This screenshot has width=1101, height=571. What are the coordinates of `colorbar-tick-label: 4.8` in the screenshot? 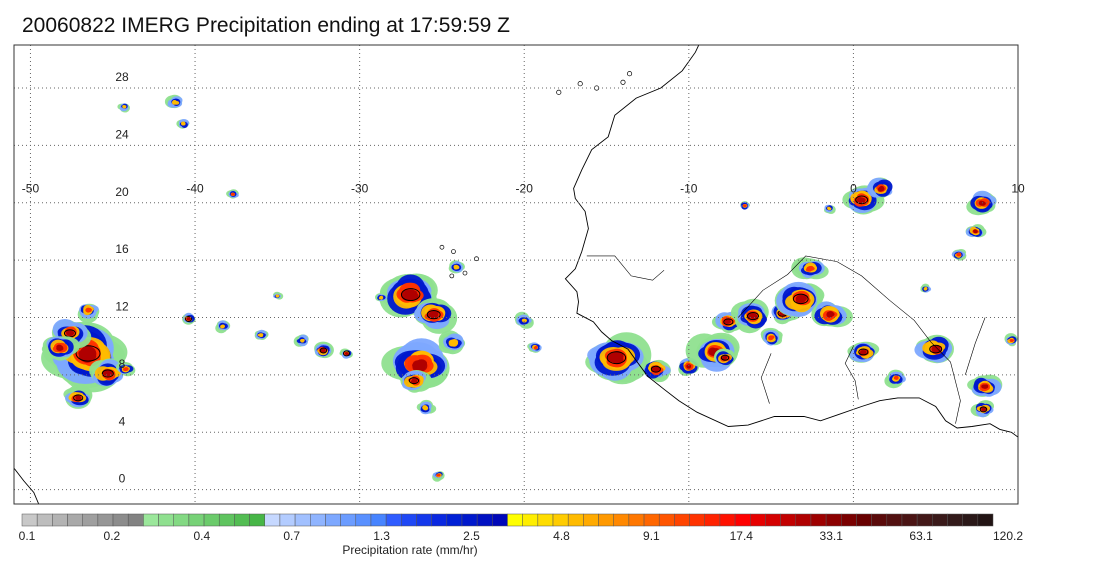 It's located at (561, 536).